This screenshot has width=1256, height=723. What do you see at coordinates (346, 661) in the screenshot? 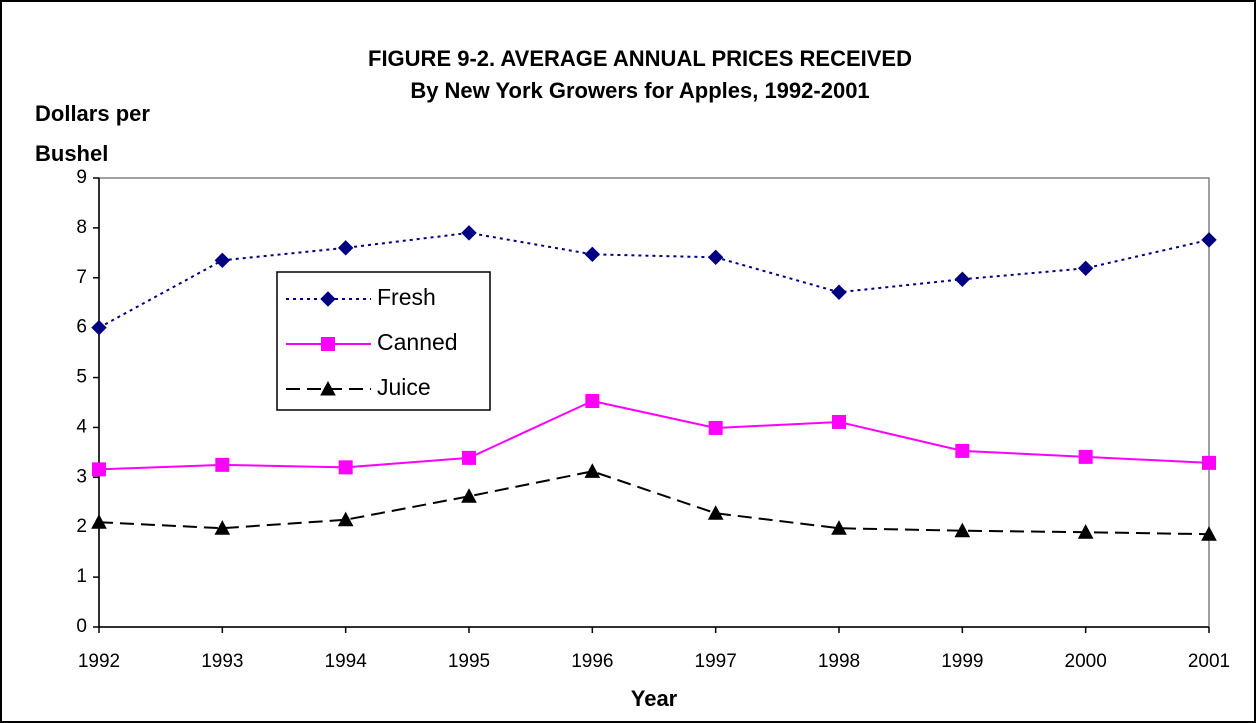
I see `x-tick-label: 1994` at bounding box center [346, 661].